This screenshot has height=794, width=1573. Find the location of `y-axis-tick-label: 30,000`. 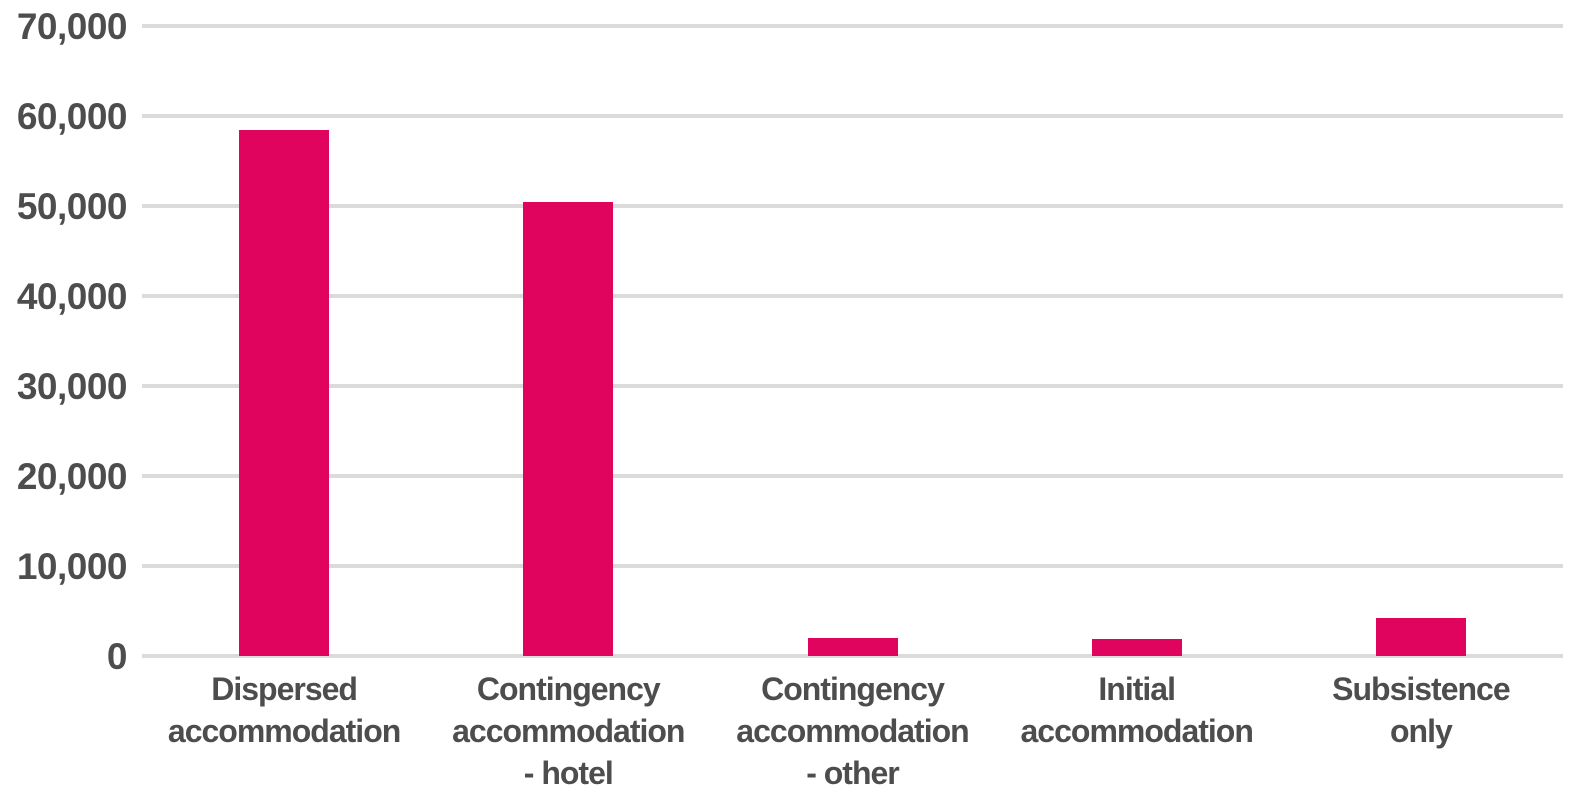

y-axis-tick-label: 30,000 is located at coordinates (72, 386).